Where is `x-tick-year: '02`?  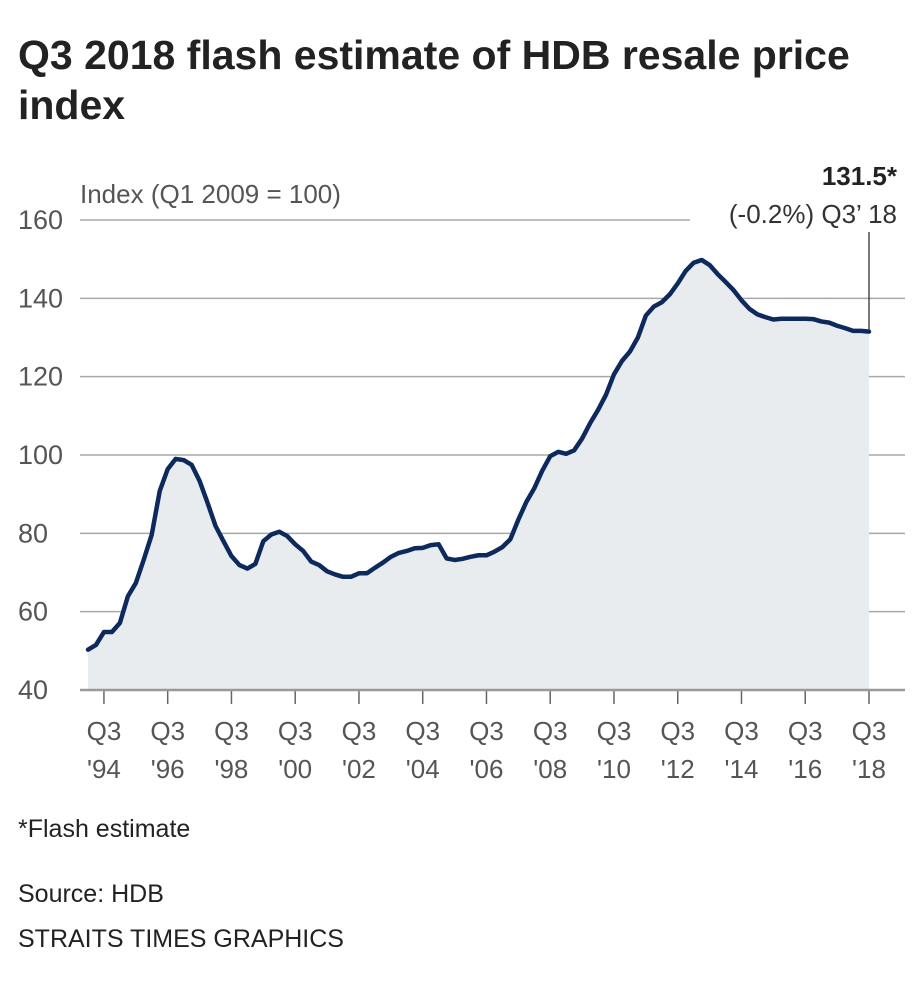
x-tick-year: '02 is located at coordinates (359, 769).